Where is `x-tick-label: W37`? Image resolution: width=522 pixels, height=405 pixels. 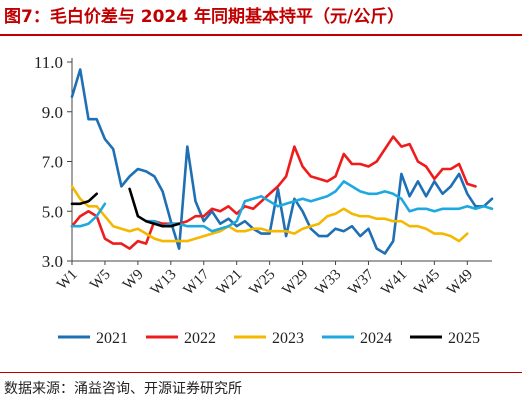
x-tick-label: W37 is located at coordinates (361, 282).